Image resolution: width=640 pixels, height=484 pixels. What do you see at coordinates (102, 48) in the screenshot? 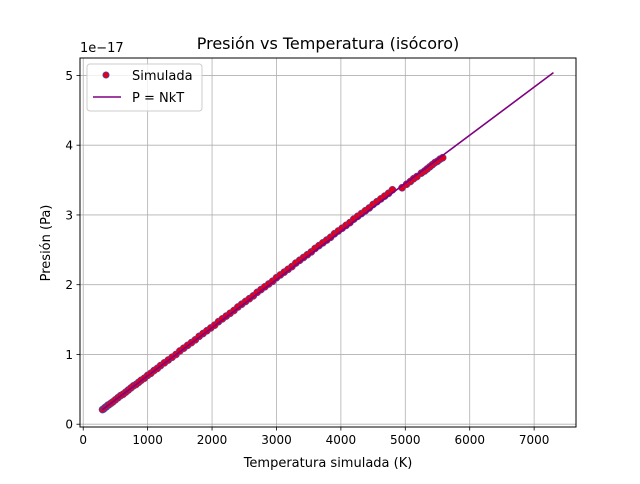
I see `y-scale-offset: 1e−17` at bounding box center [102, 48].